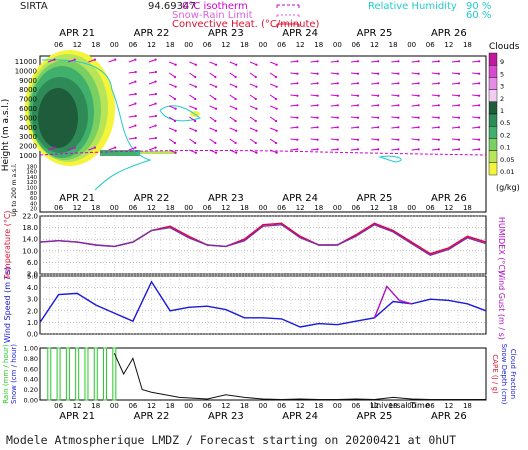 This screenshot has width=528, height=450. What do you see at coordinates (7, 305) in the screenshot?
I see `wind-ylabel: Wind Speed (m / s)` at bounding box center [7, 305].